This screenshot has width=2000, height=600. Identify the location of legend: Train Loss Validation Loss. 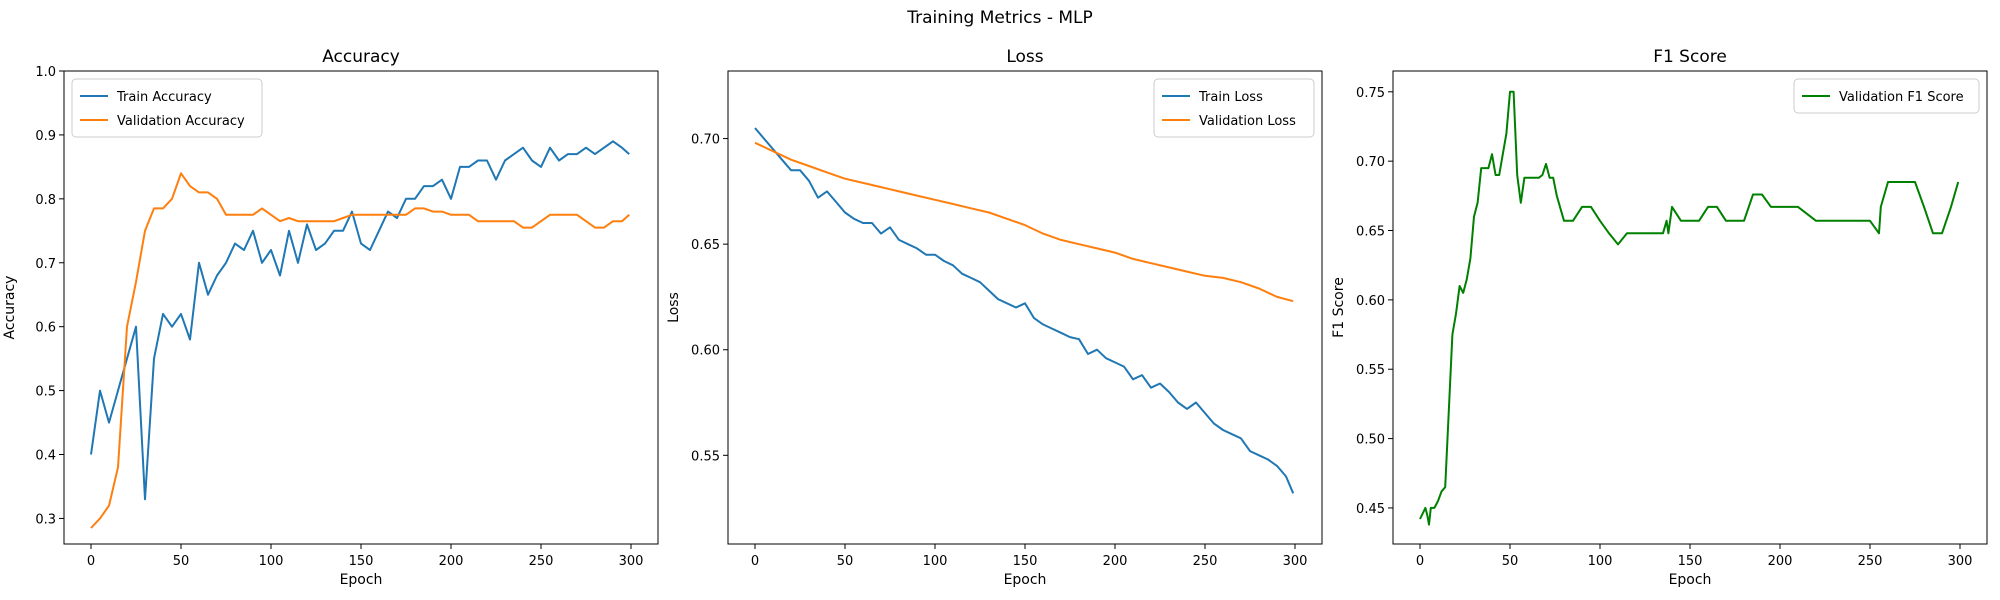
(1234, 108).